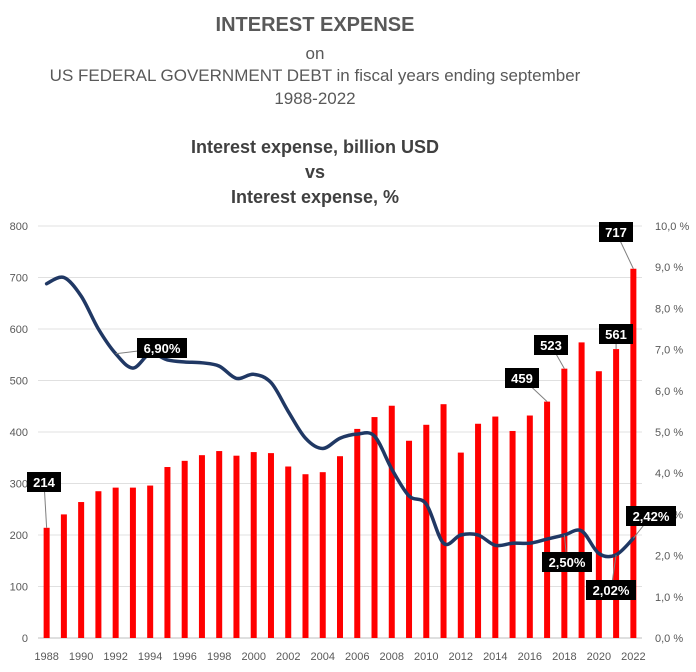 The image size is (696, 672). What do you see at coordinates (672, 227) in the screenshot?
I see `y-right-tick-label: 10,0 %` at bounding box center [672, 227].